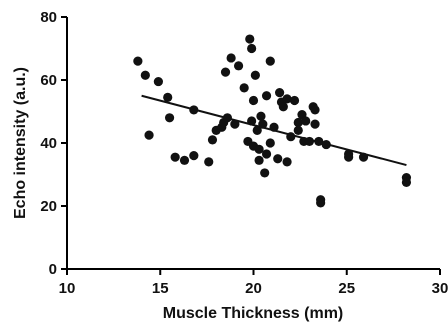  I want to click on x-tick-label: 10, so click(67, 288).